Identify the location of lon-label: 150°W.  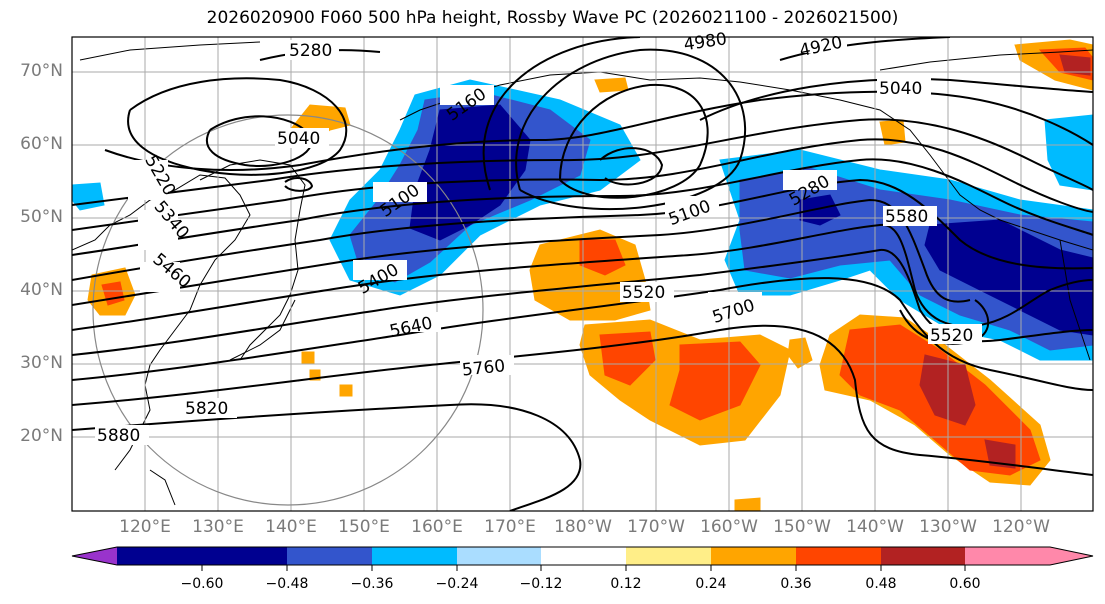
(802, 527).